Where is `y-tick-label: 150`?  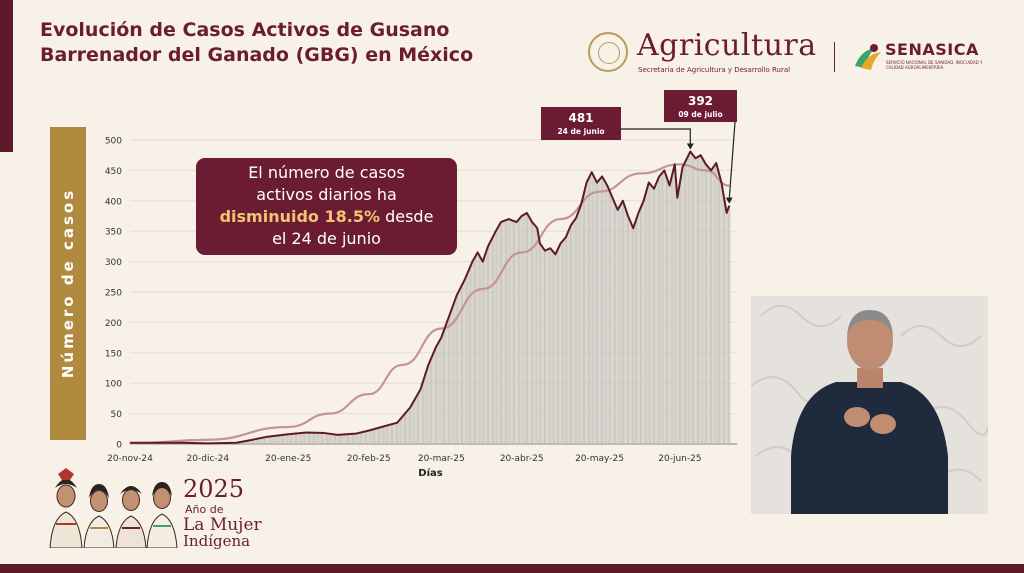 y-tick-label: 150 is located at coordinates (113, 354).